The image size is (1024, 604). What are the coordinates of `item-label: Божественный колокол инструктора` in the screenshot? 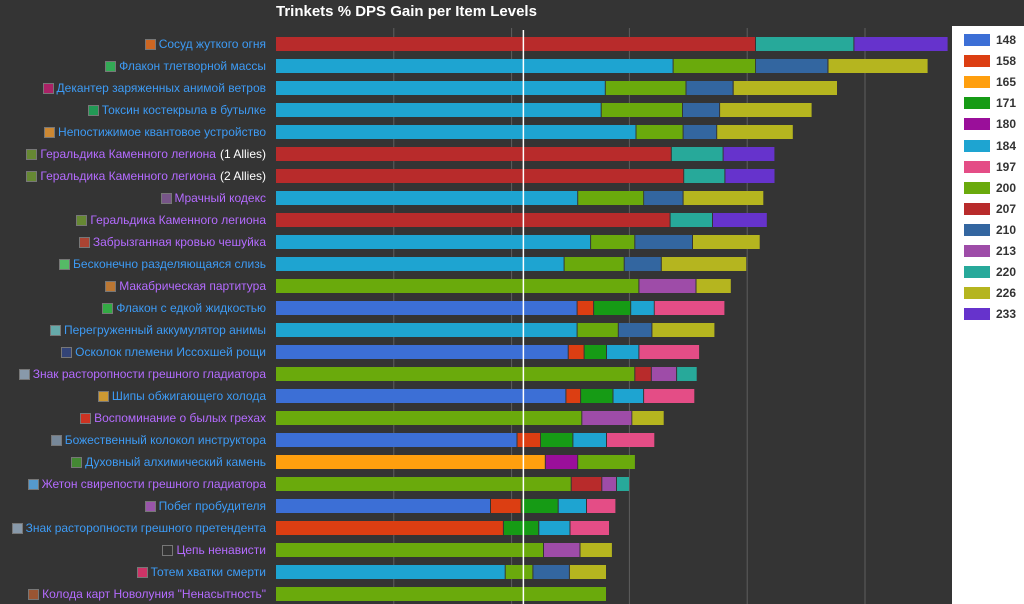 It's located at (158, 440).